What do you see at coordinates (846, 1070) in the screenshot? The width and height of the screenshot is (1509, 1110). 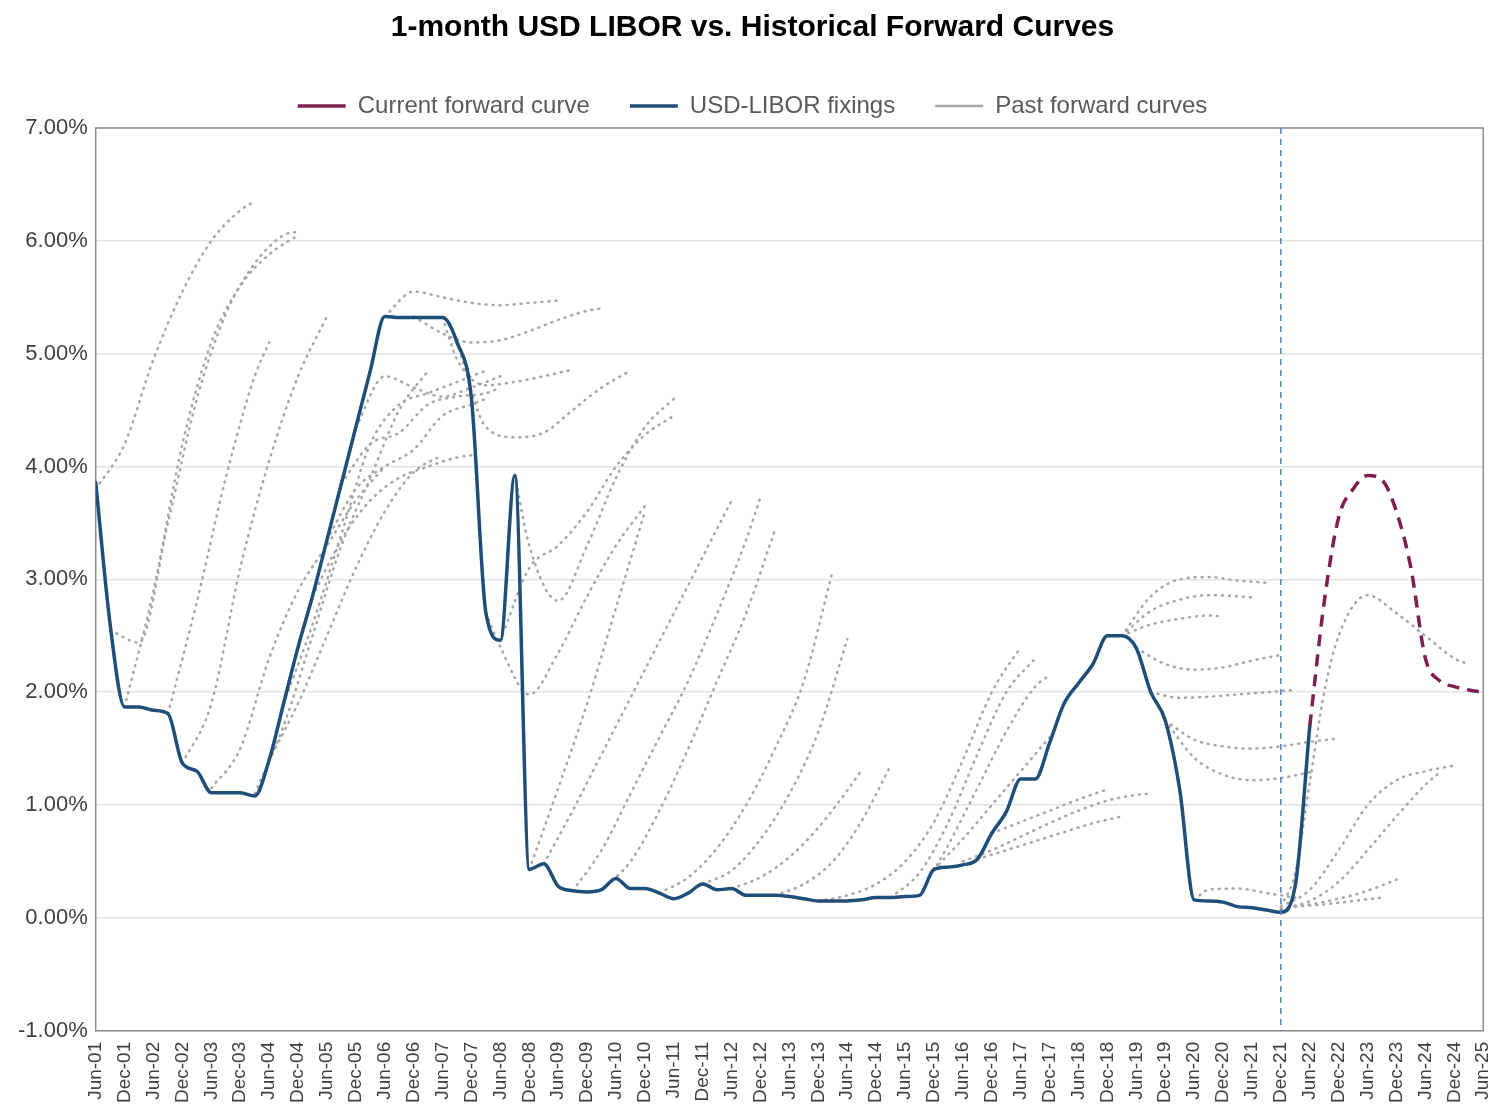 I see `x-tick-label: Jun-14` at bounding box center [846, 1070].